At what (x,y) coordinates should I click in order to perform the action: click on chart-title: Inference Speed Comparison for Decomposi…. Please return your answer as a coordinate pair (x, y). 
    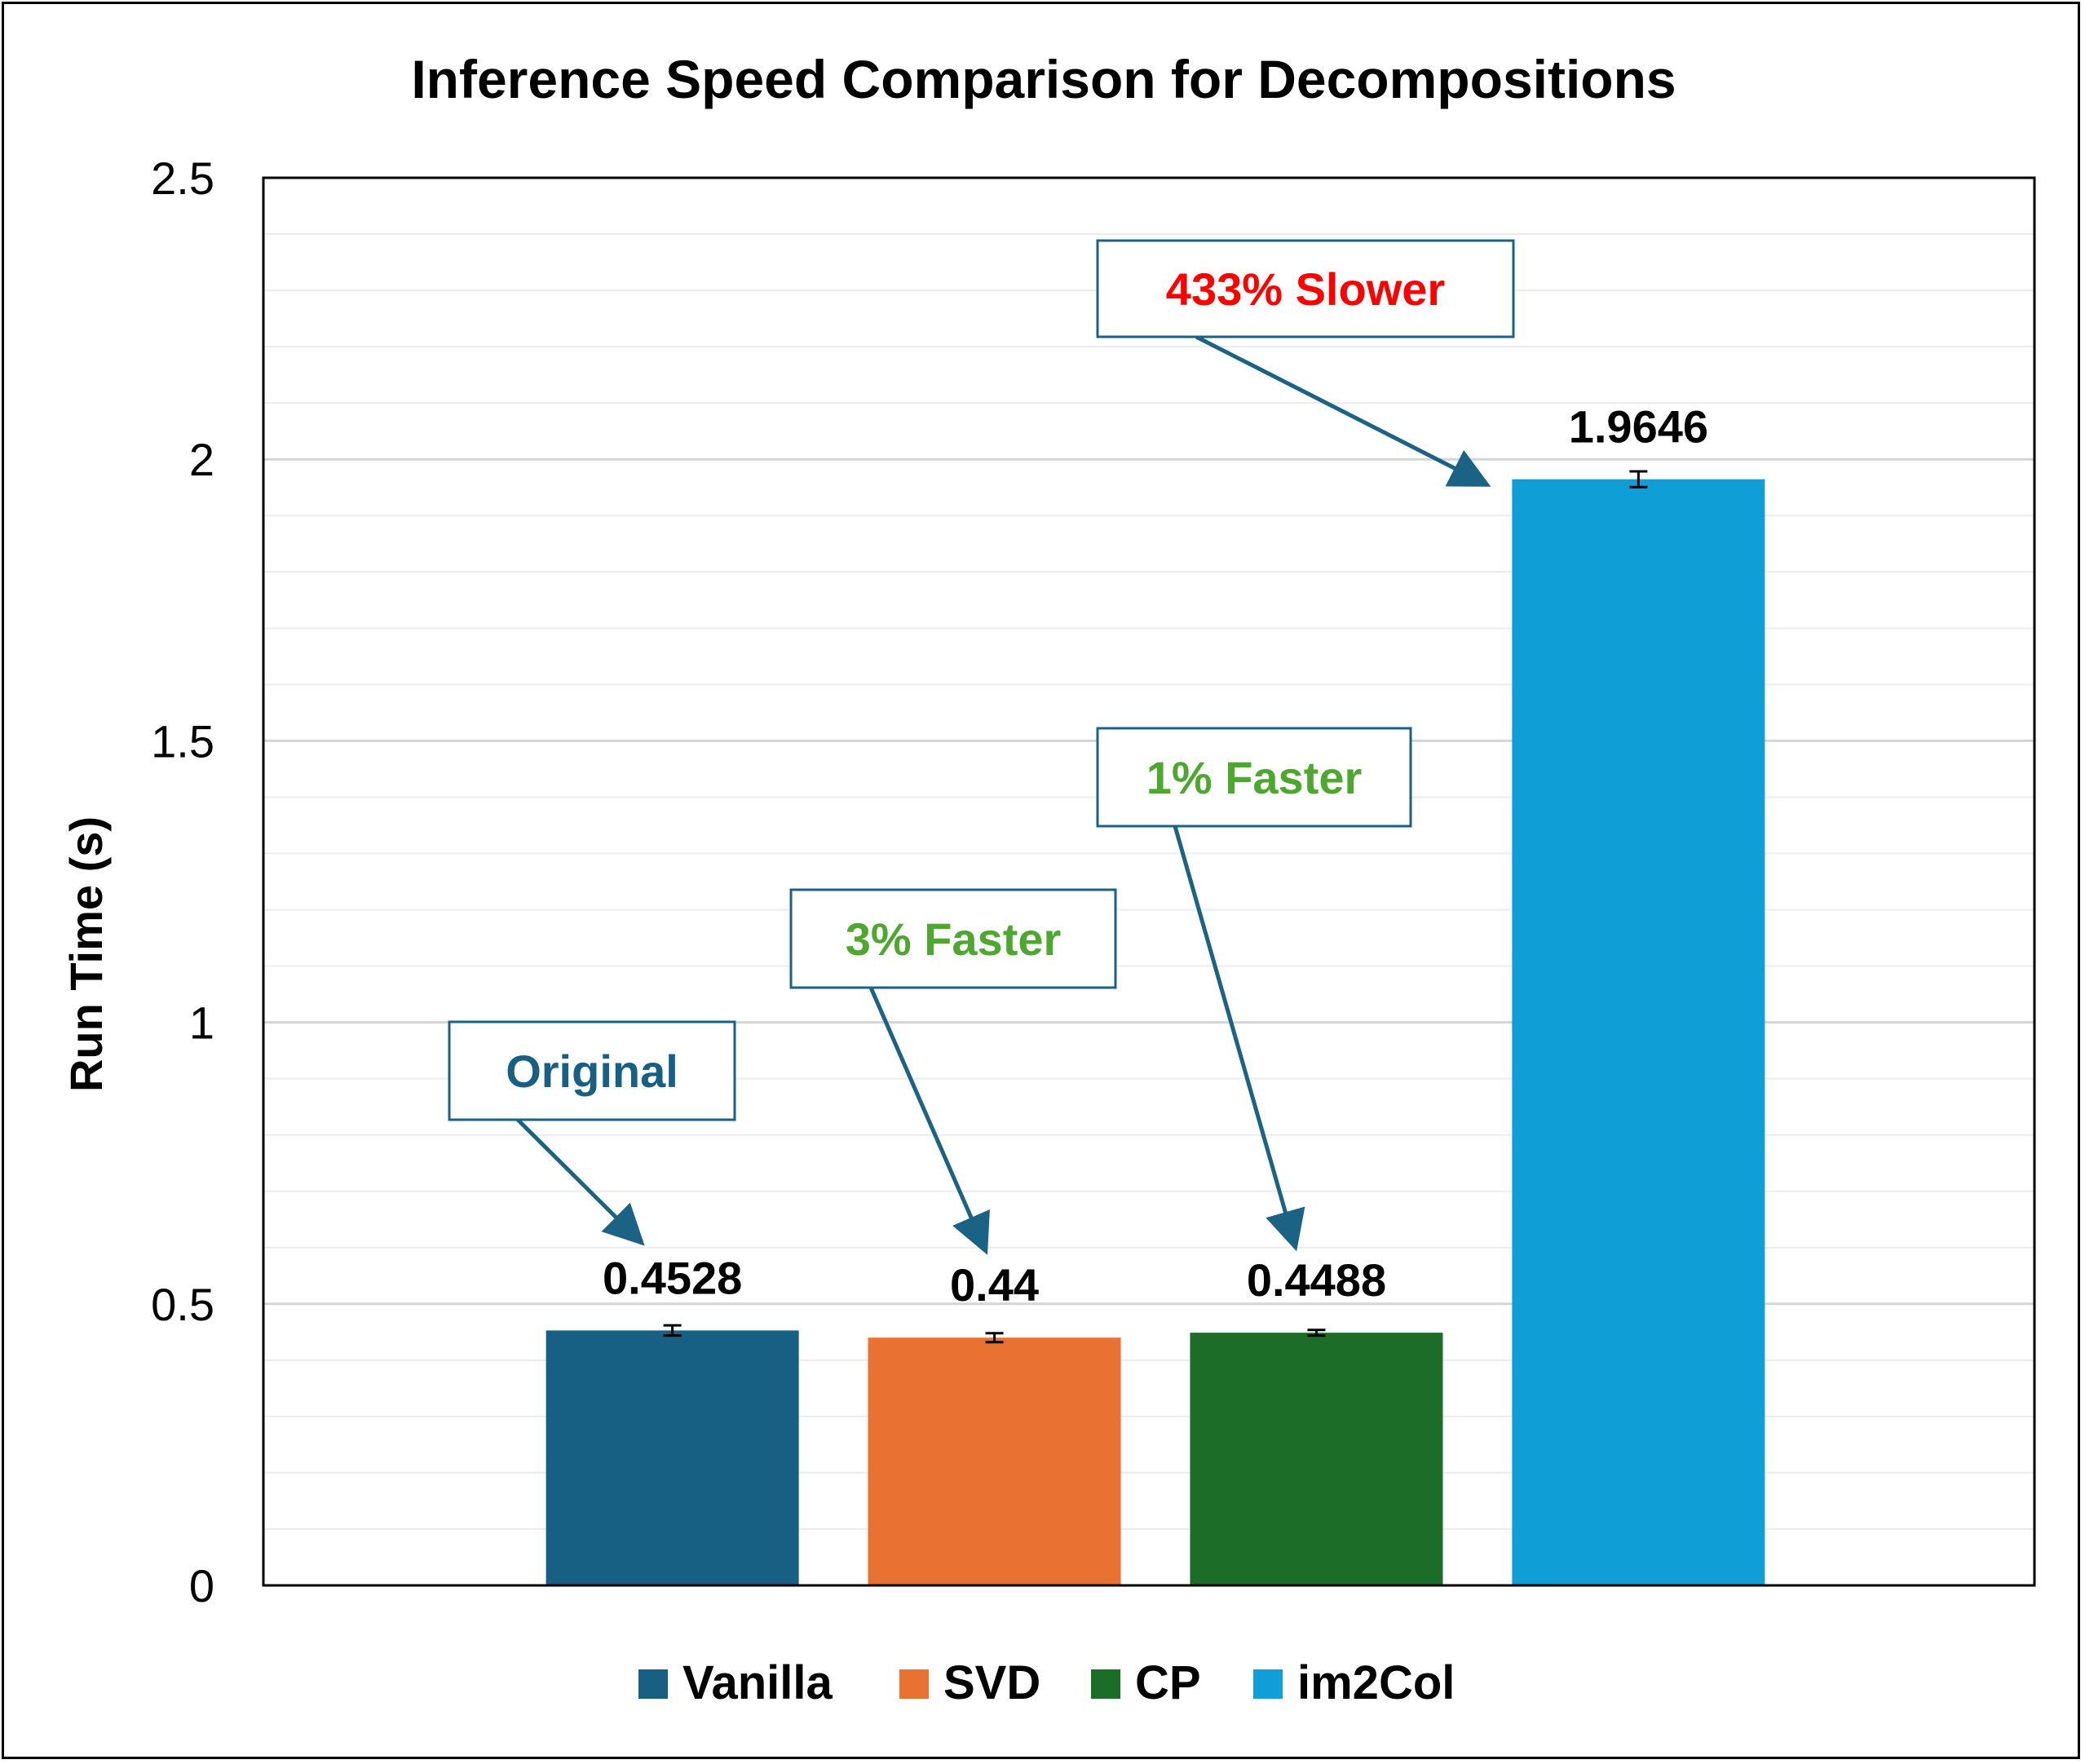
    Looking at the image, I should click on (1043, 79).